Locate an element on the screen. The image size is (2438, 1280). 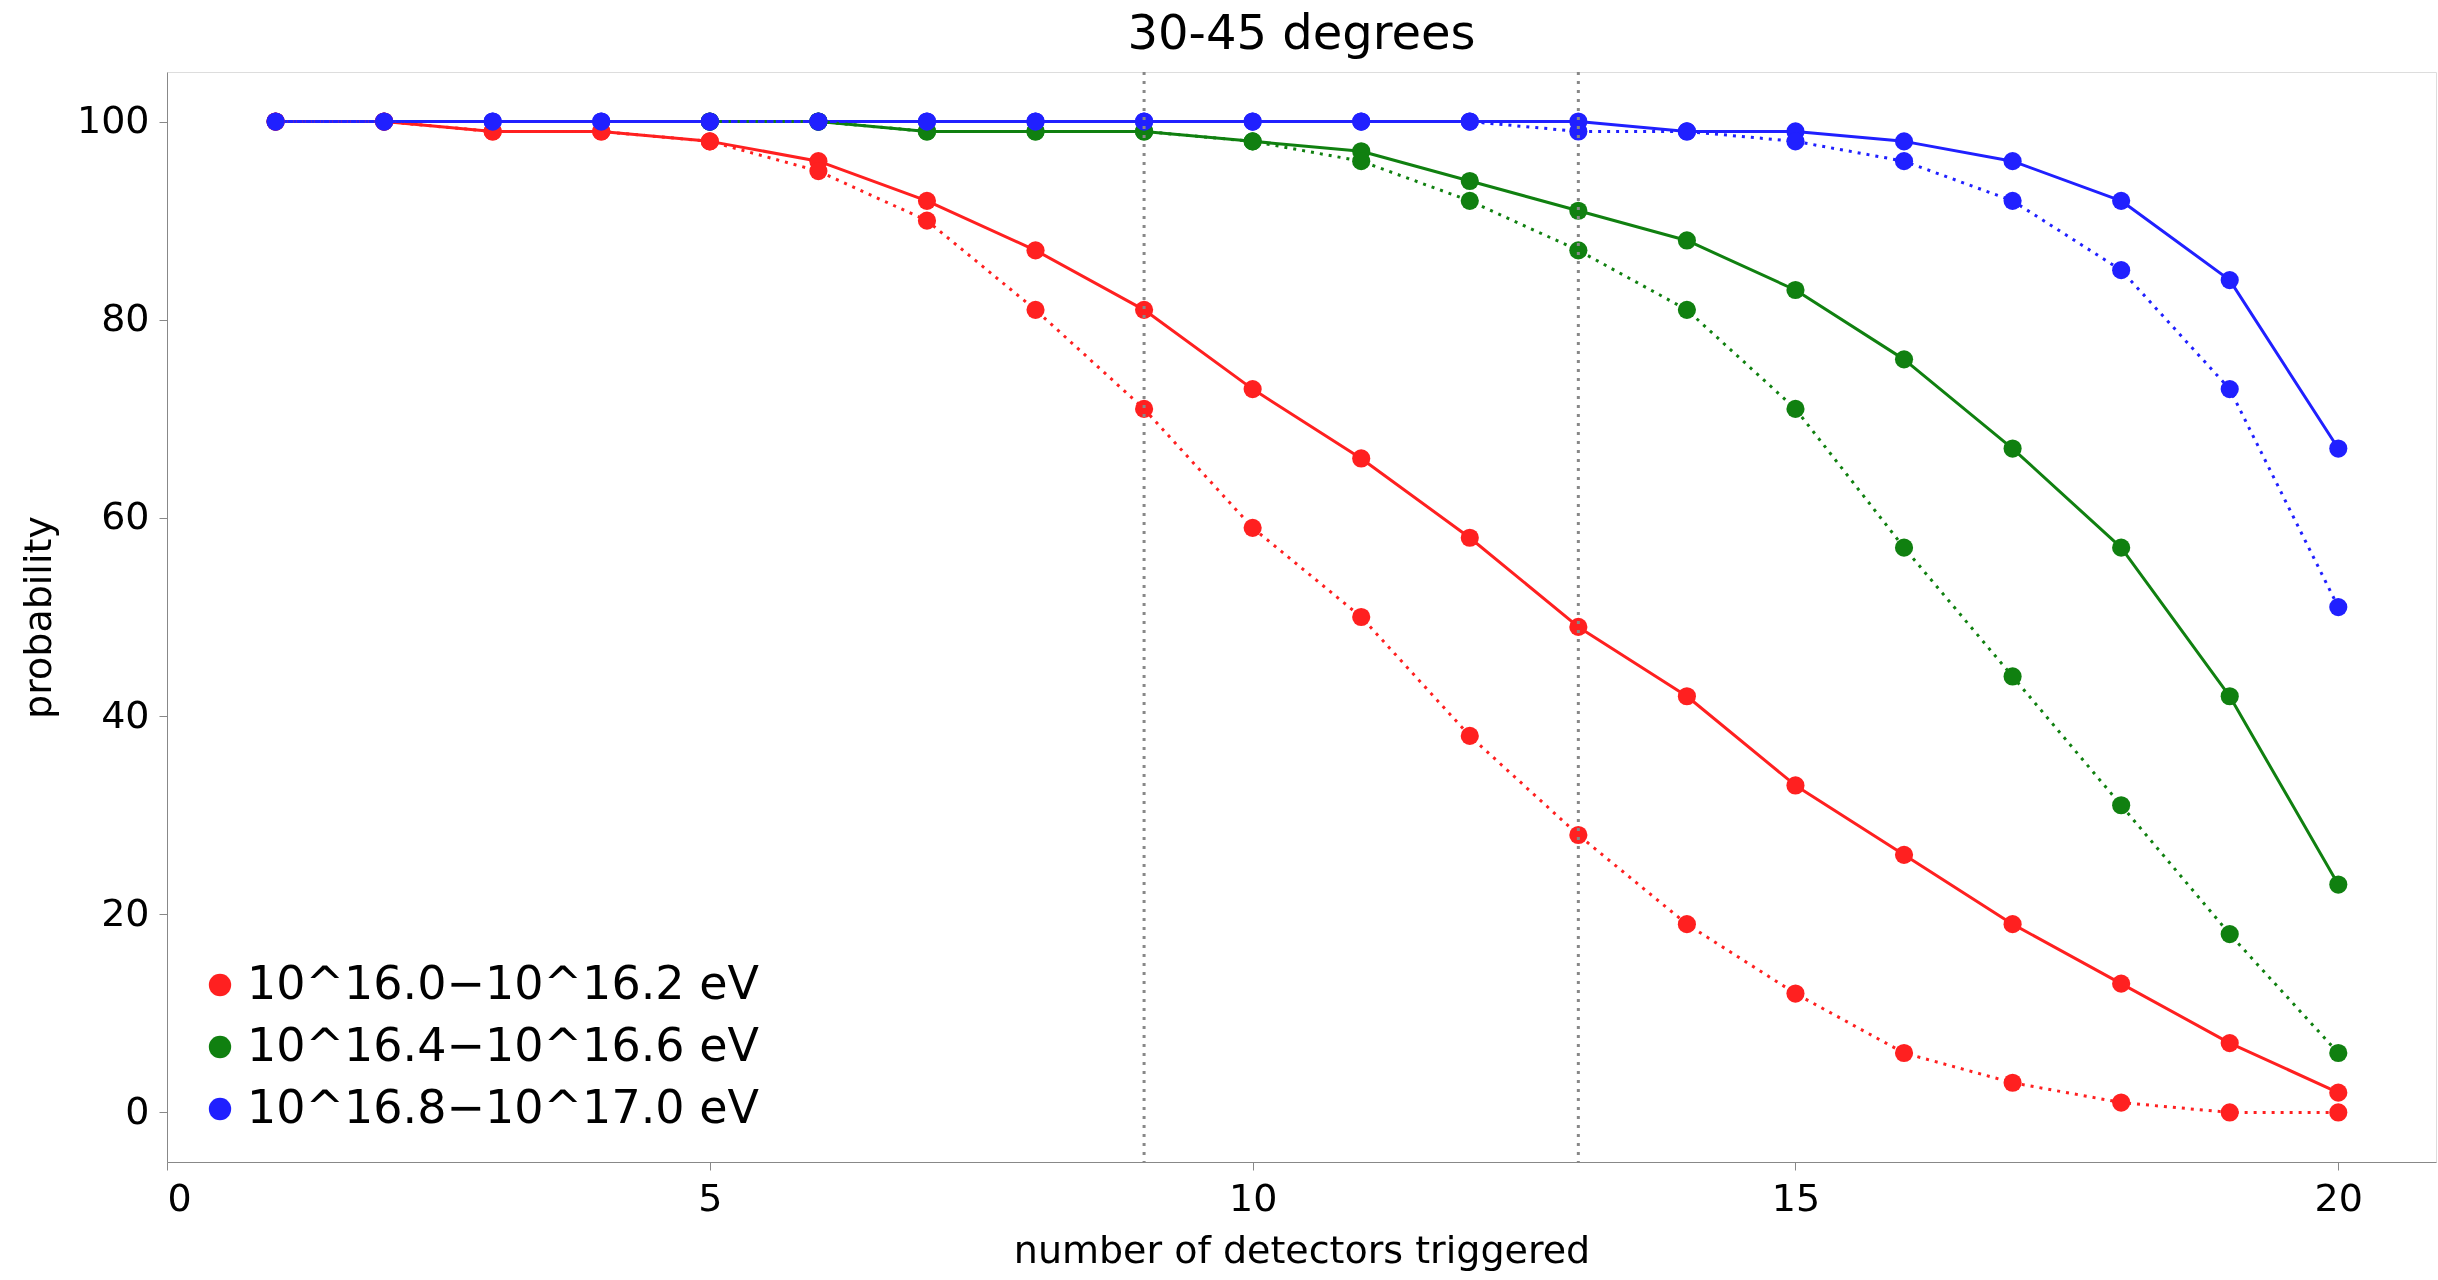
x-tick-label: 10 is located at coordinates (1253, 1197).